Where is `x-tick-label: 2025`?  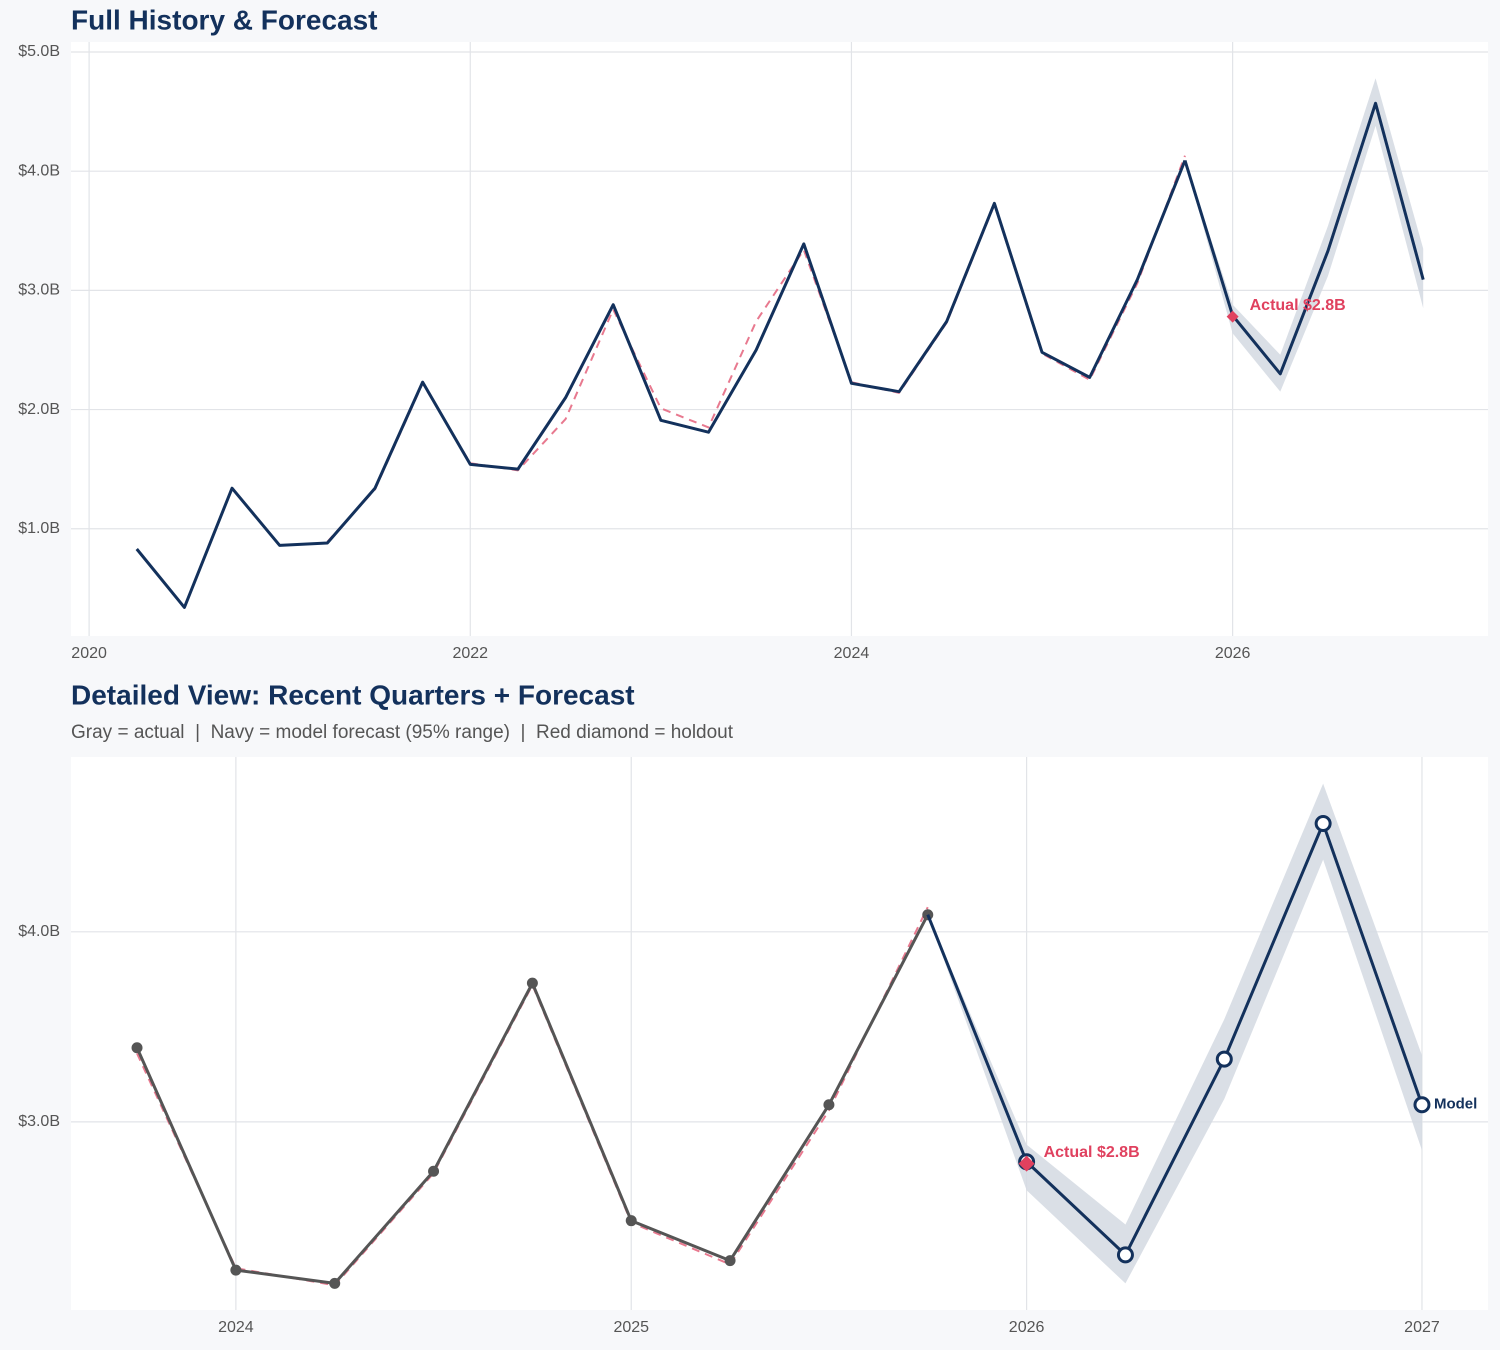
x-tick-label: 2025 is located at coordinates (631, 1327).